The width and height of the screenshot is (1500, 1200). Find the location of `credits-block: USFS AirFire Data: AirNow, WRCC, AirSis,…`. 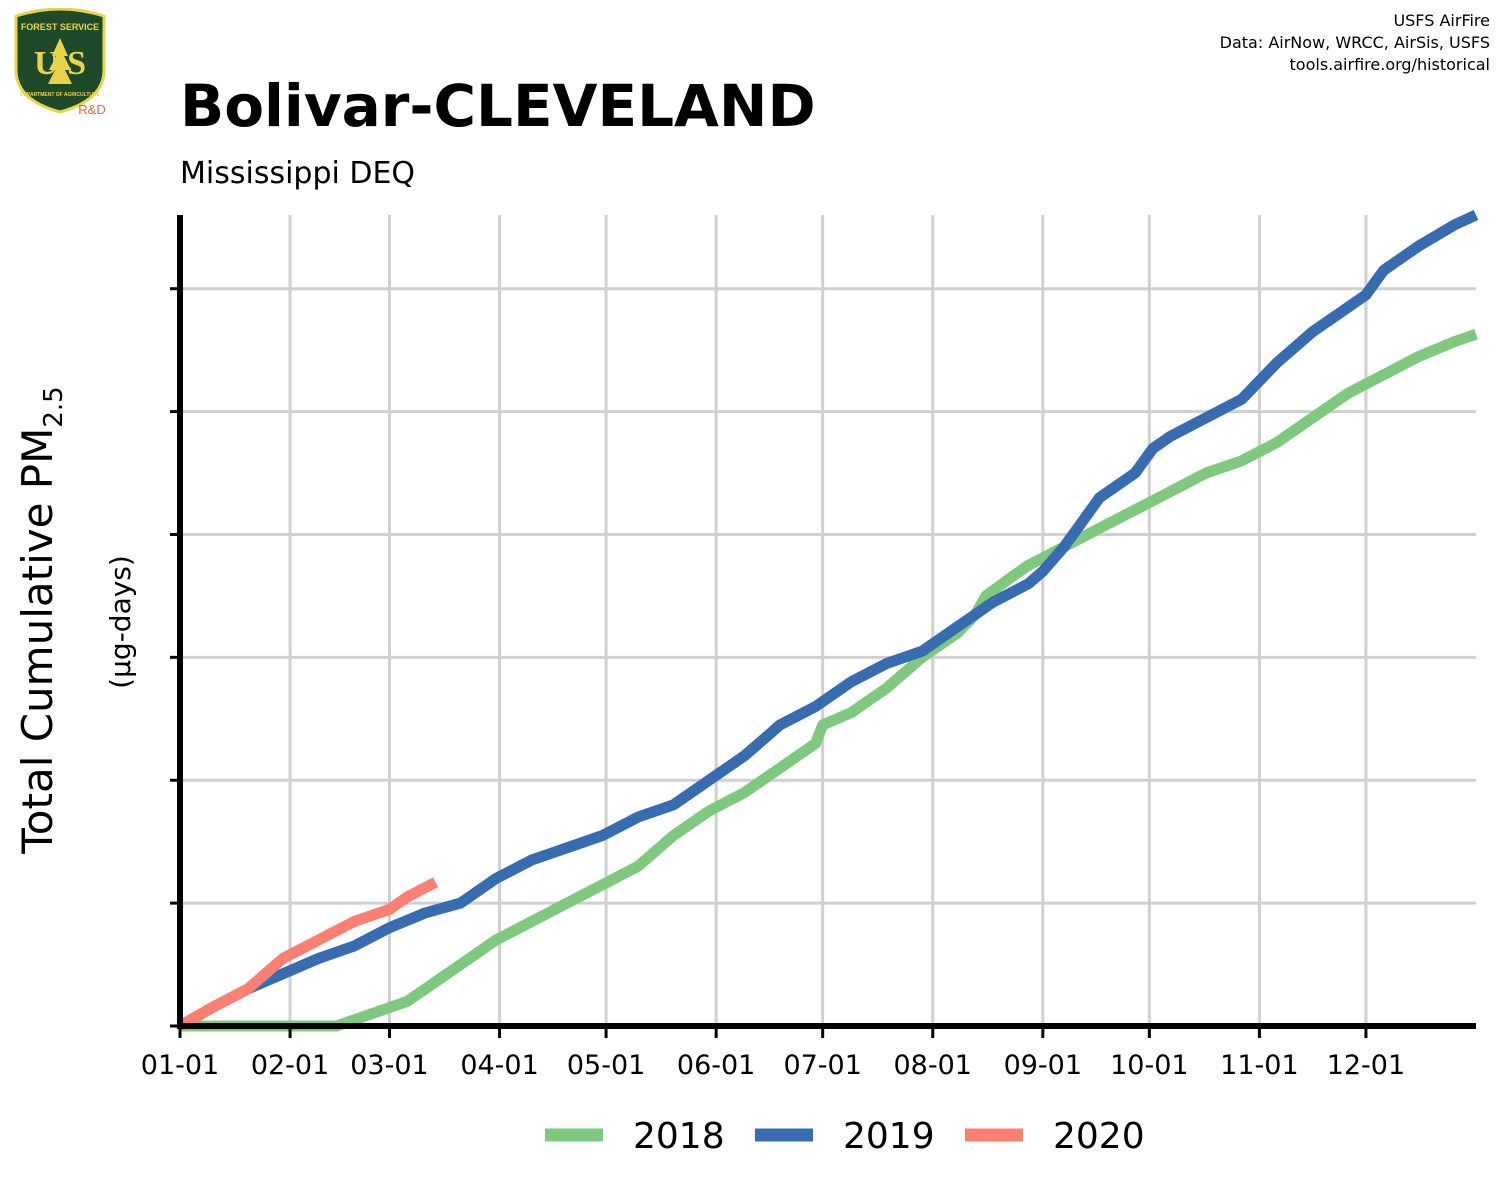

credits-block: USFS AirFire Data: AirNow, WRCC, AirSis,… is located at coordinates (1355, 43).